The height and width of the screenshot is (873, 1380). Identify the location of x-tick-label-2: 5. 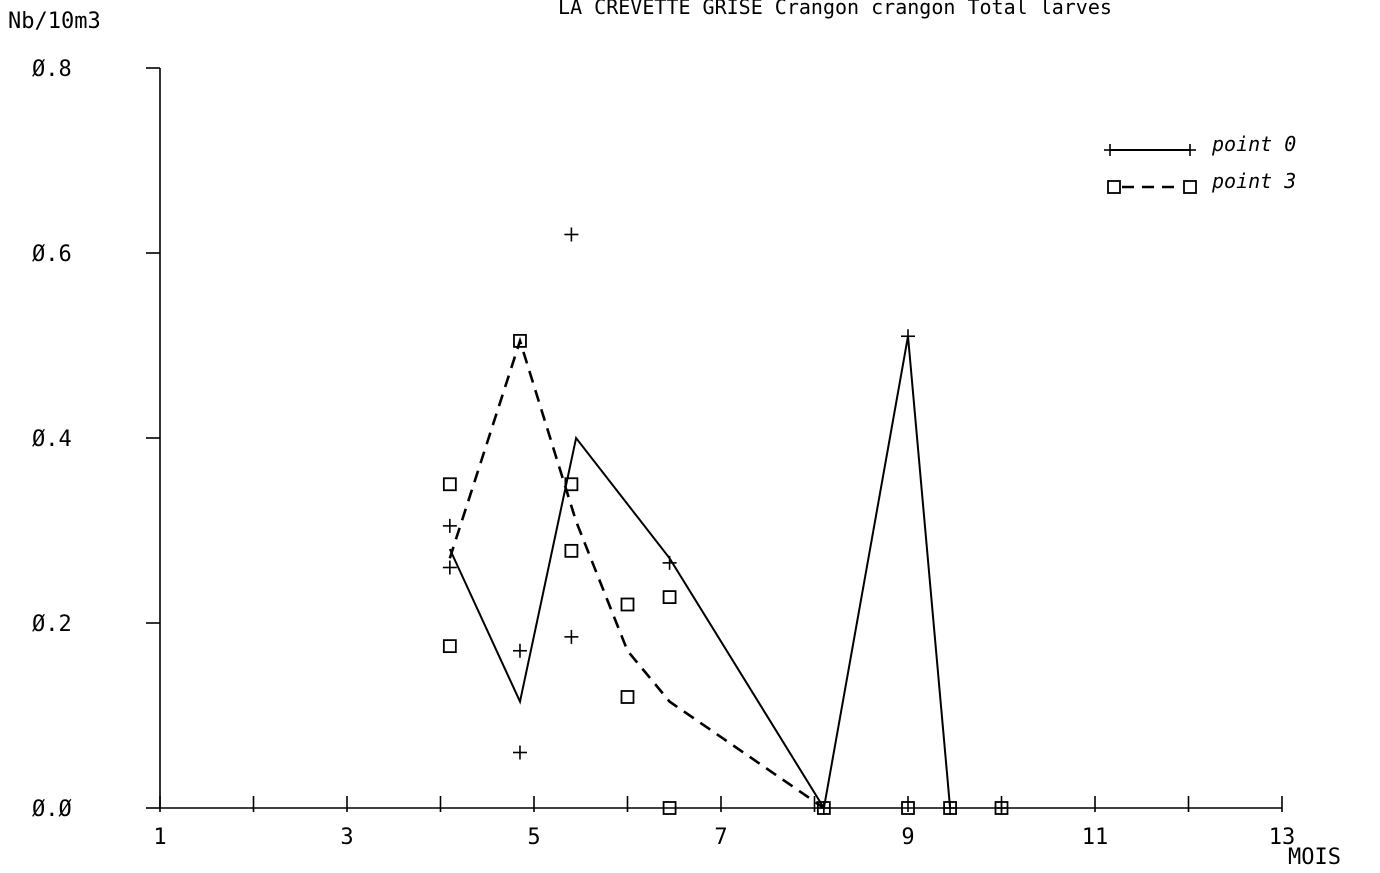
(533, 837).